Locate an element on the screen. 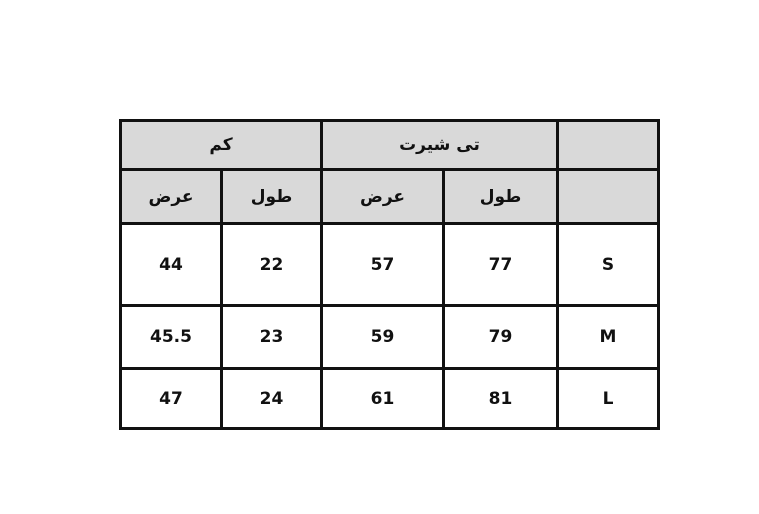 Image resolution: width=759 pixels, height=514 pixels. tshirt-width-cell: 57 is located at coordinates (382, 264).